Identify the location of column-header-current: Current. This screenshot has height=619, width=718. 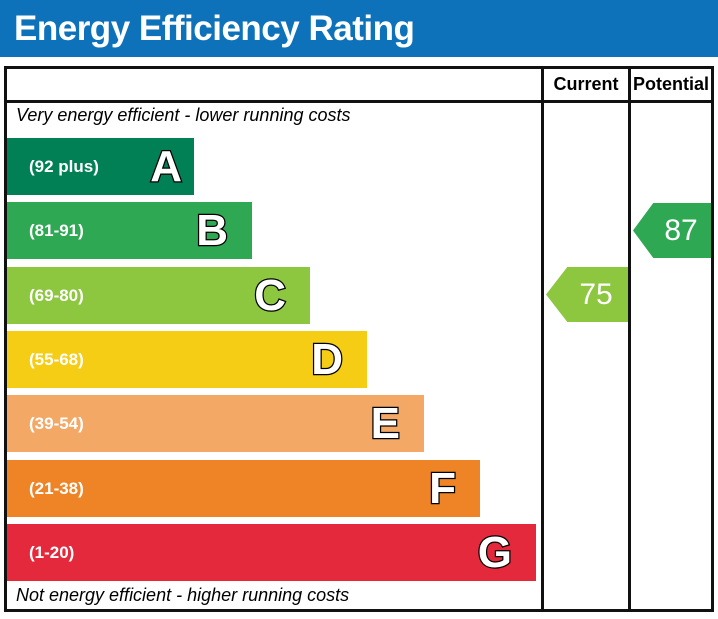
(586, 84).